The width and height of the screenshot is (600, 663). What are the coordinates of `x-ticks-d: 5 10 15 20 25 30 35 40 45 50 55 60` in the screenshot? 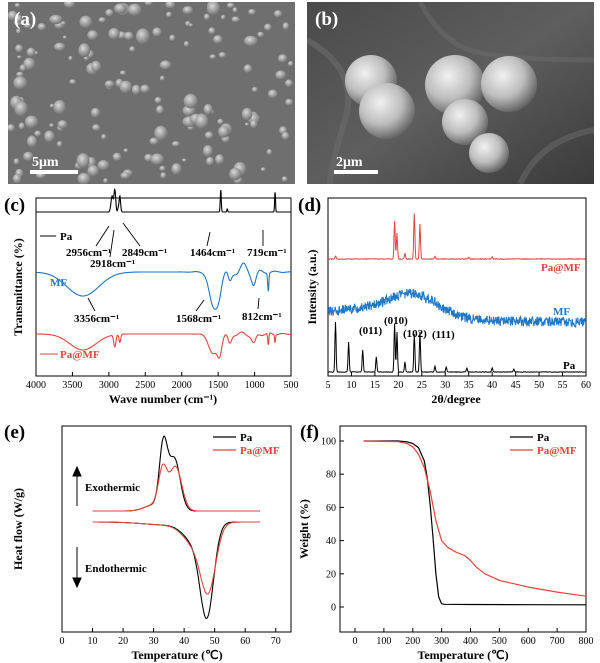 It's located at (458, 381).